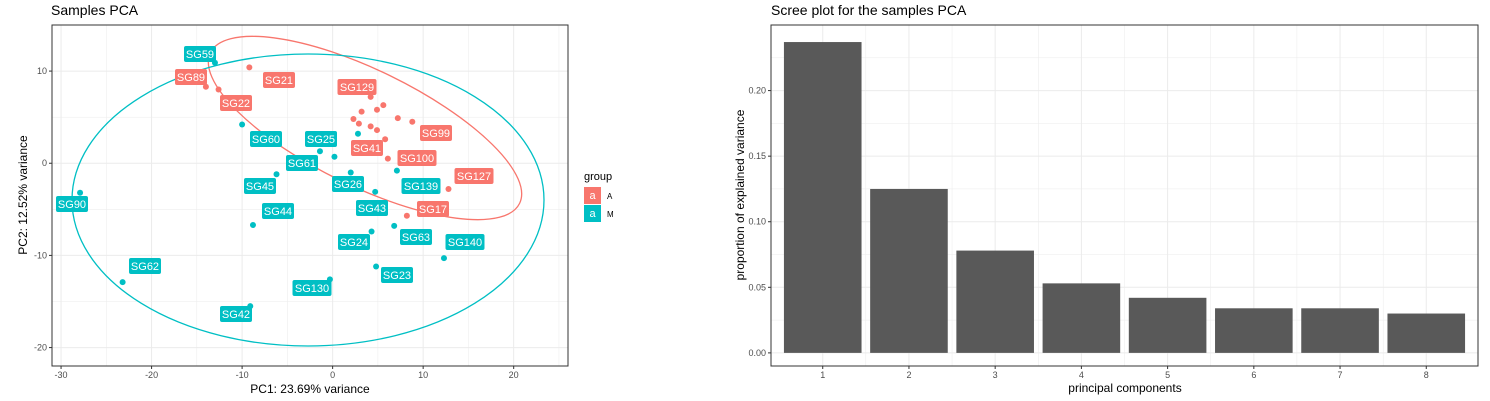 This screenshot has width=1490, height=401. I want to click on scree-y-axis-title: proportion of explained variance, so click(740, 194).